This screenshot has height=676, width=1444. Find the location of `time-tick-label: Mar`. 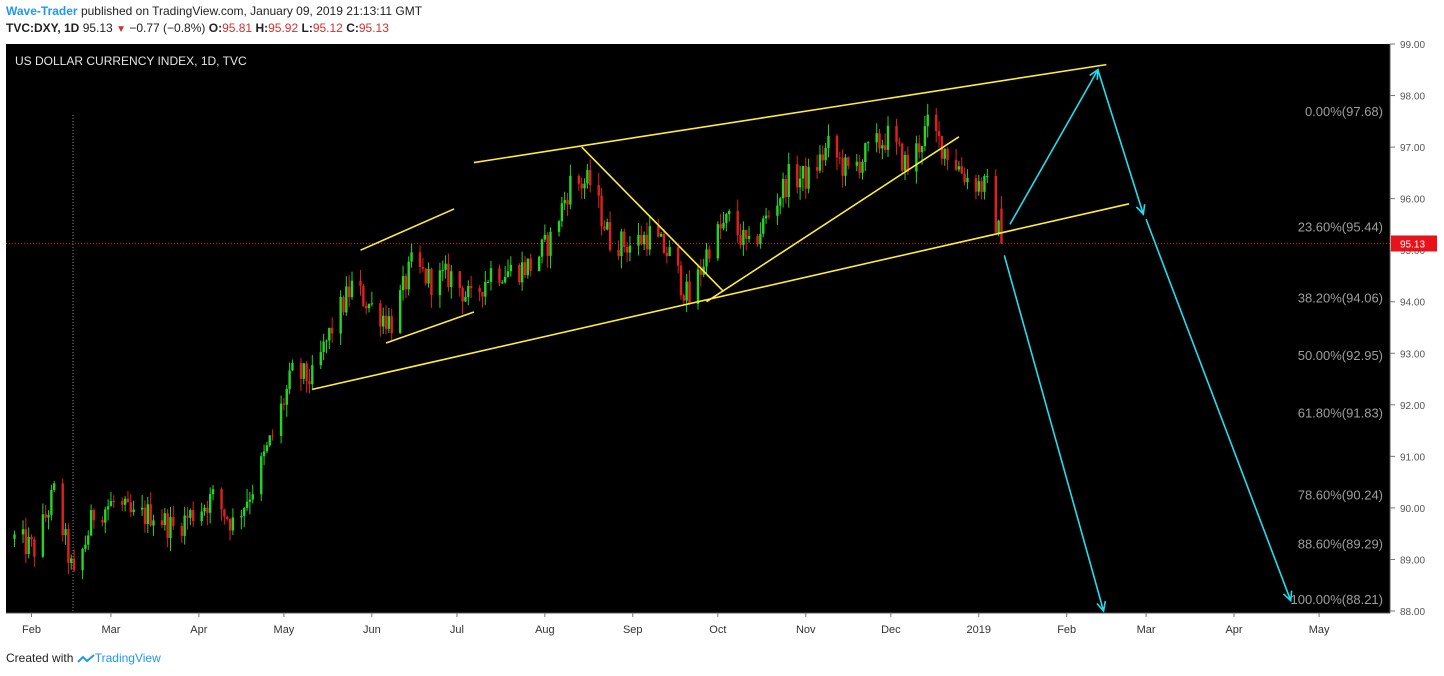

time-tick-label: Mar is located at coordinates (1146, 630).